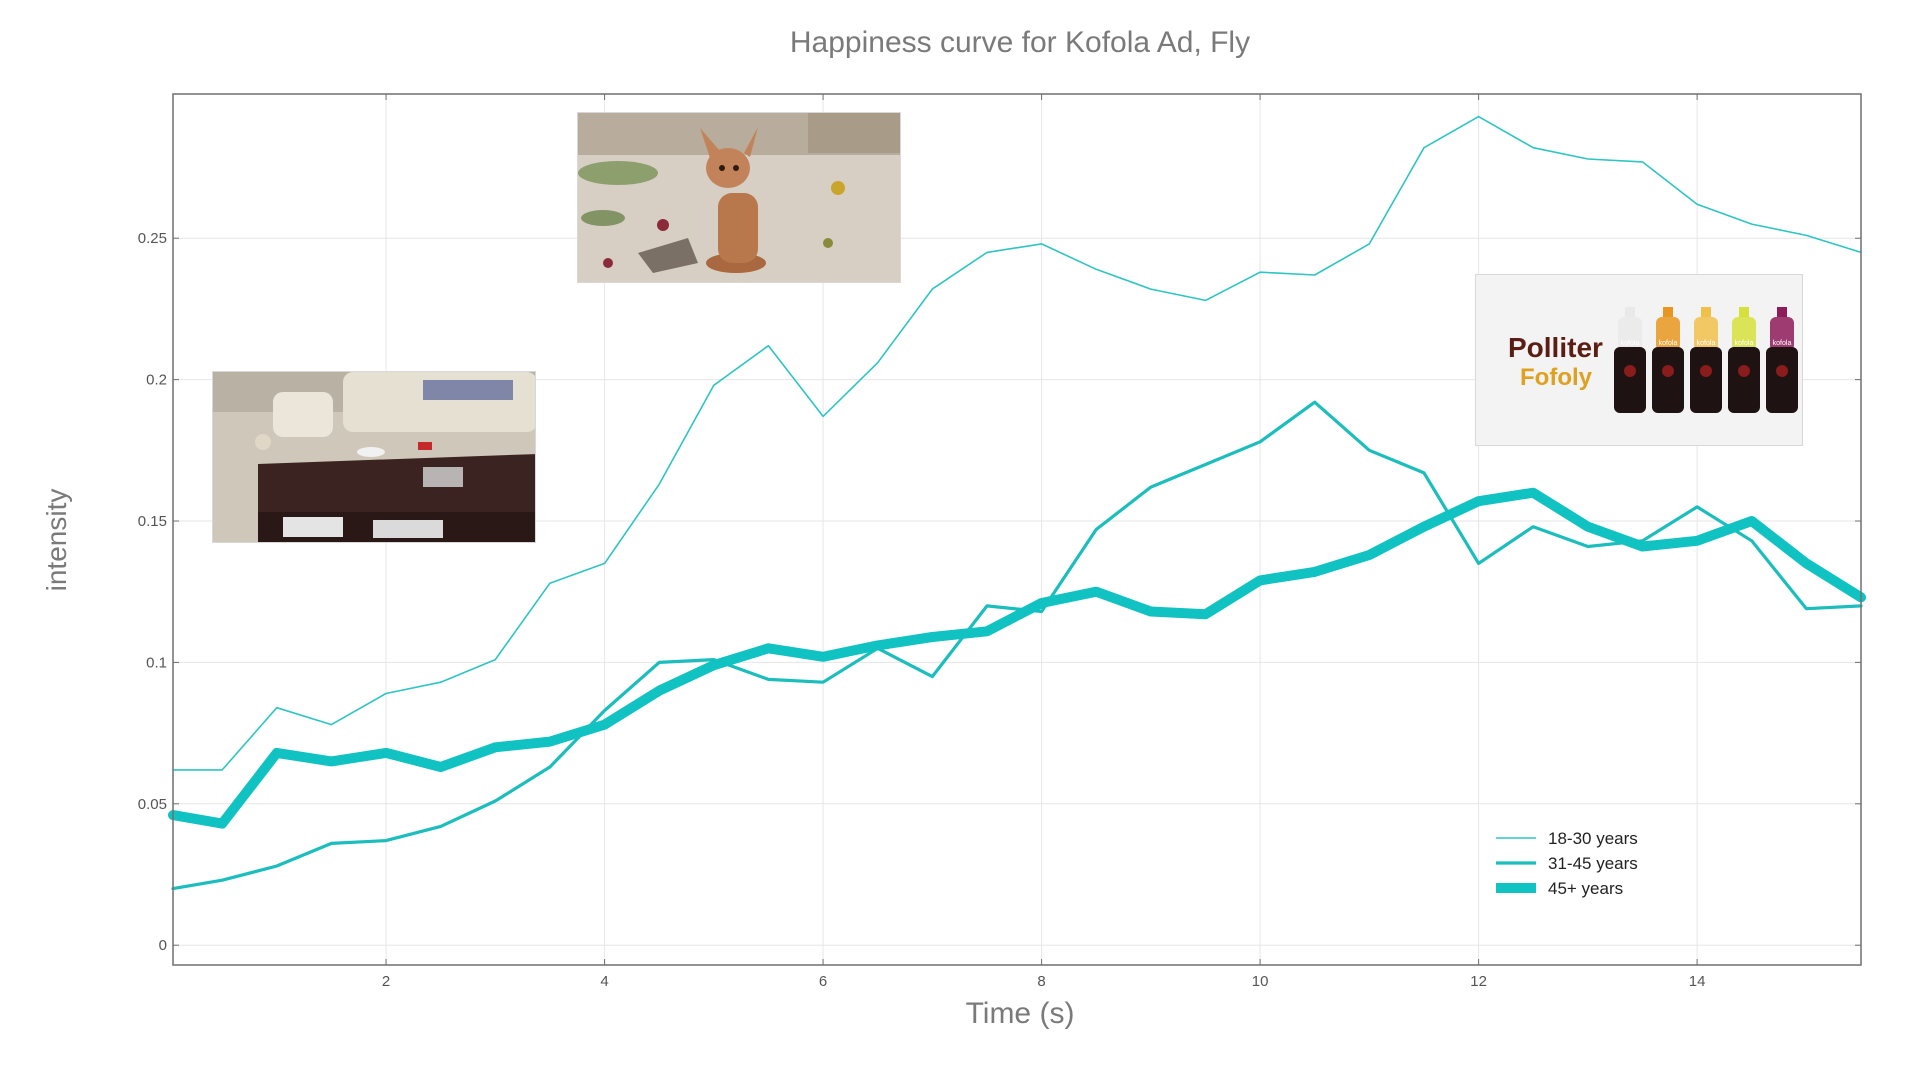 Image resolution: width=1920 pixels, height=1080 pixels. What do you see at coordinates (152, 238) in the screenshot?
I see `y-tick-label: 0.25` at bounding box center [152, 238].